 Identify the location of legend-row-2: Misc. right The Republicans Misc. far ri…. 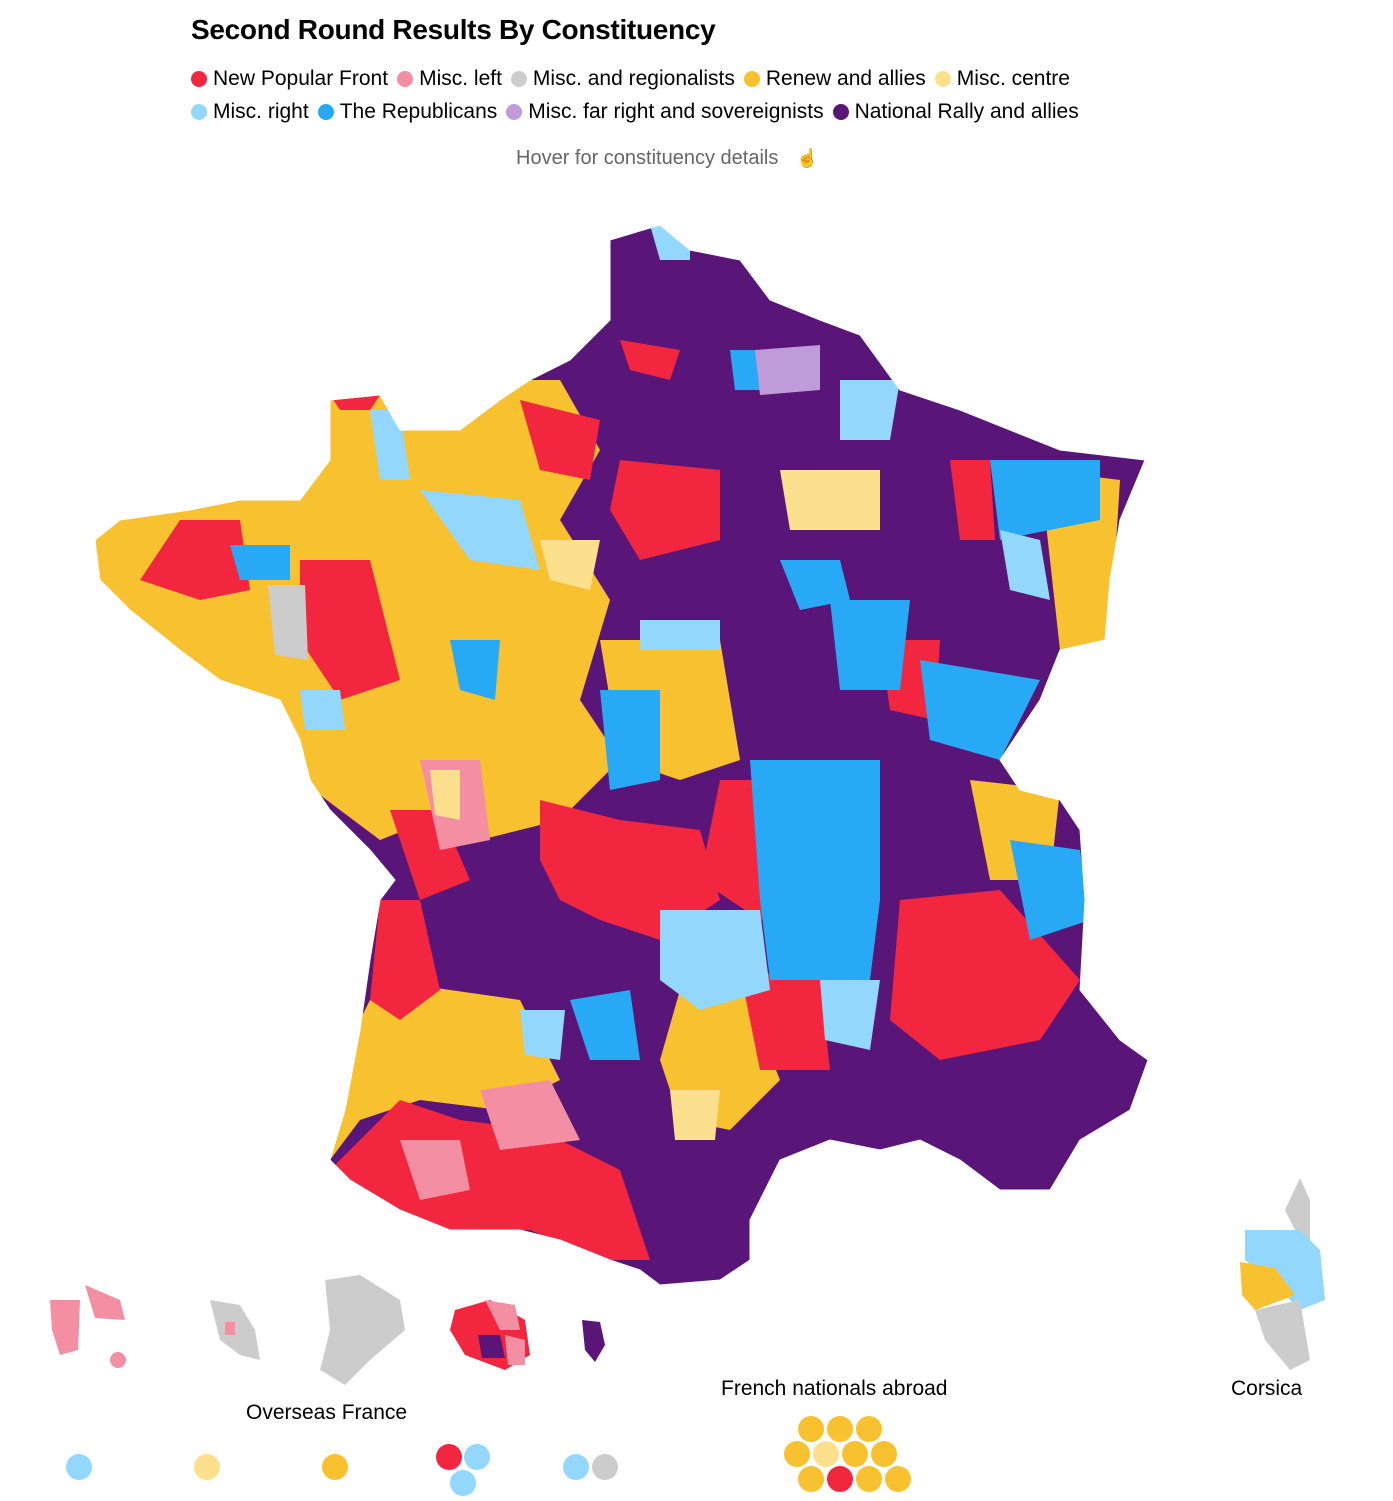
(741, 112).